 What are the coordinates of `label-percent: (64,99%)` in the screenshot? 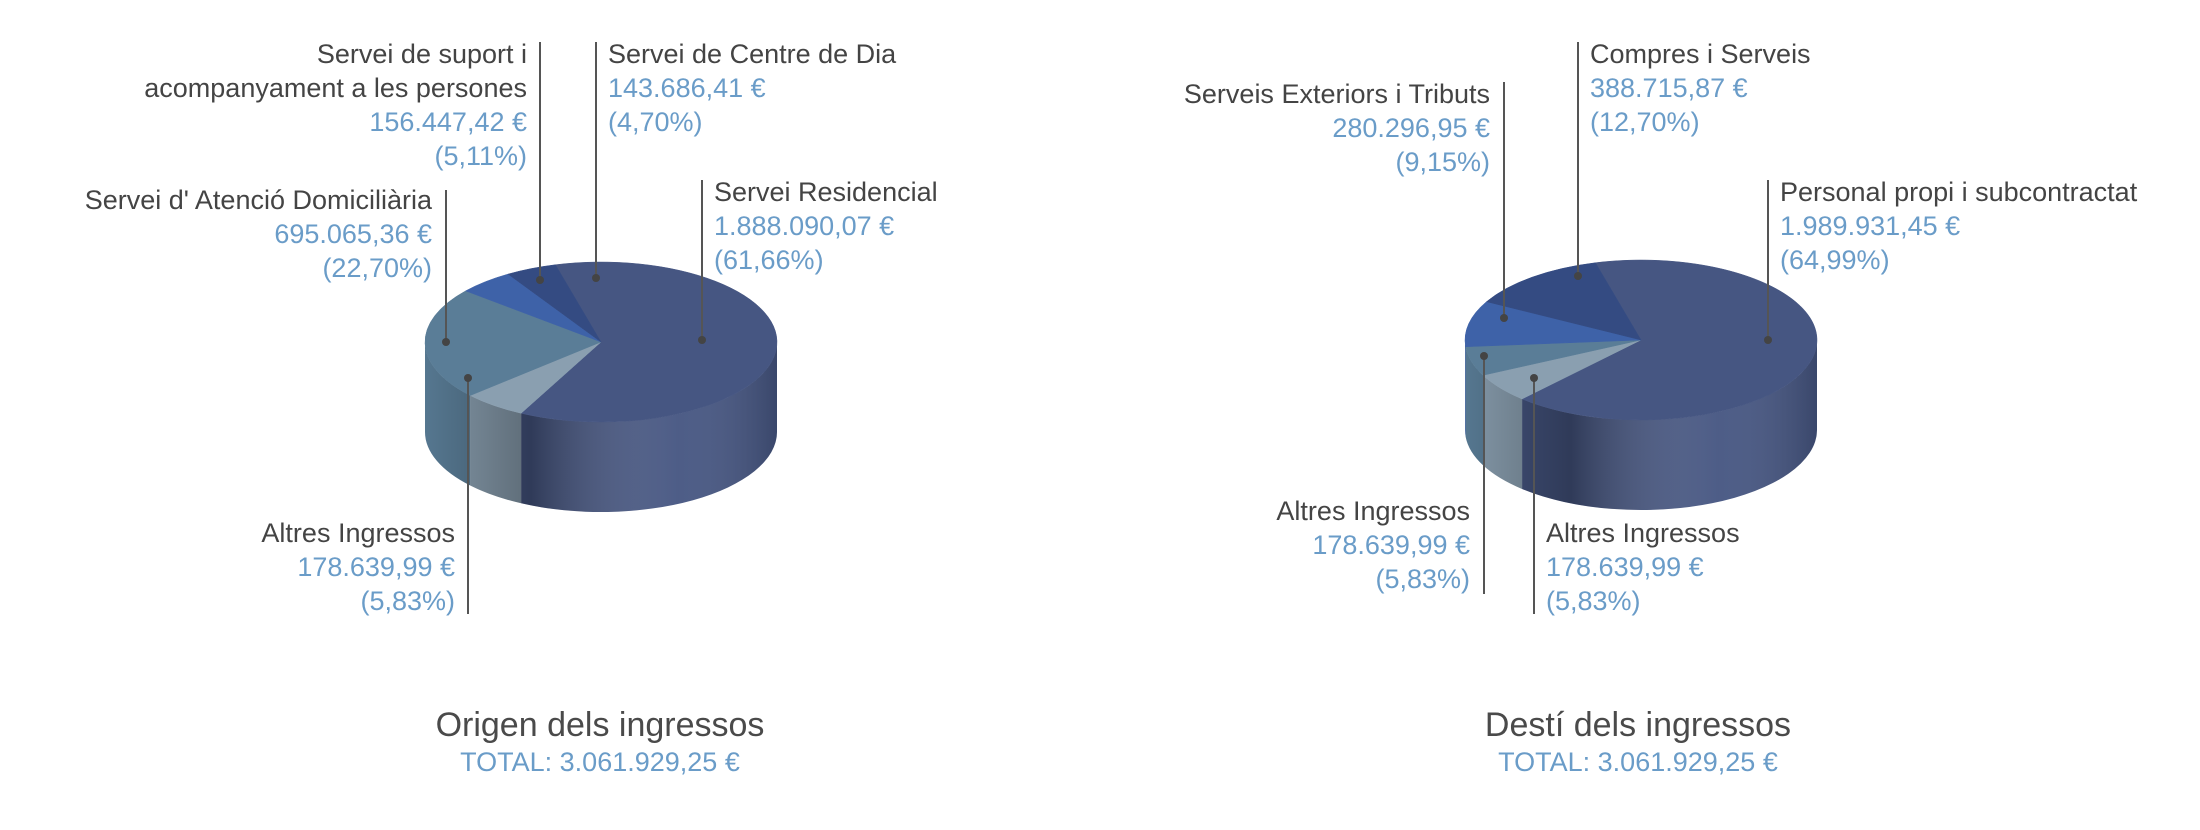 It's located at (1835, 260).